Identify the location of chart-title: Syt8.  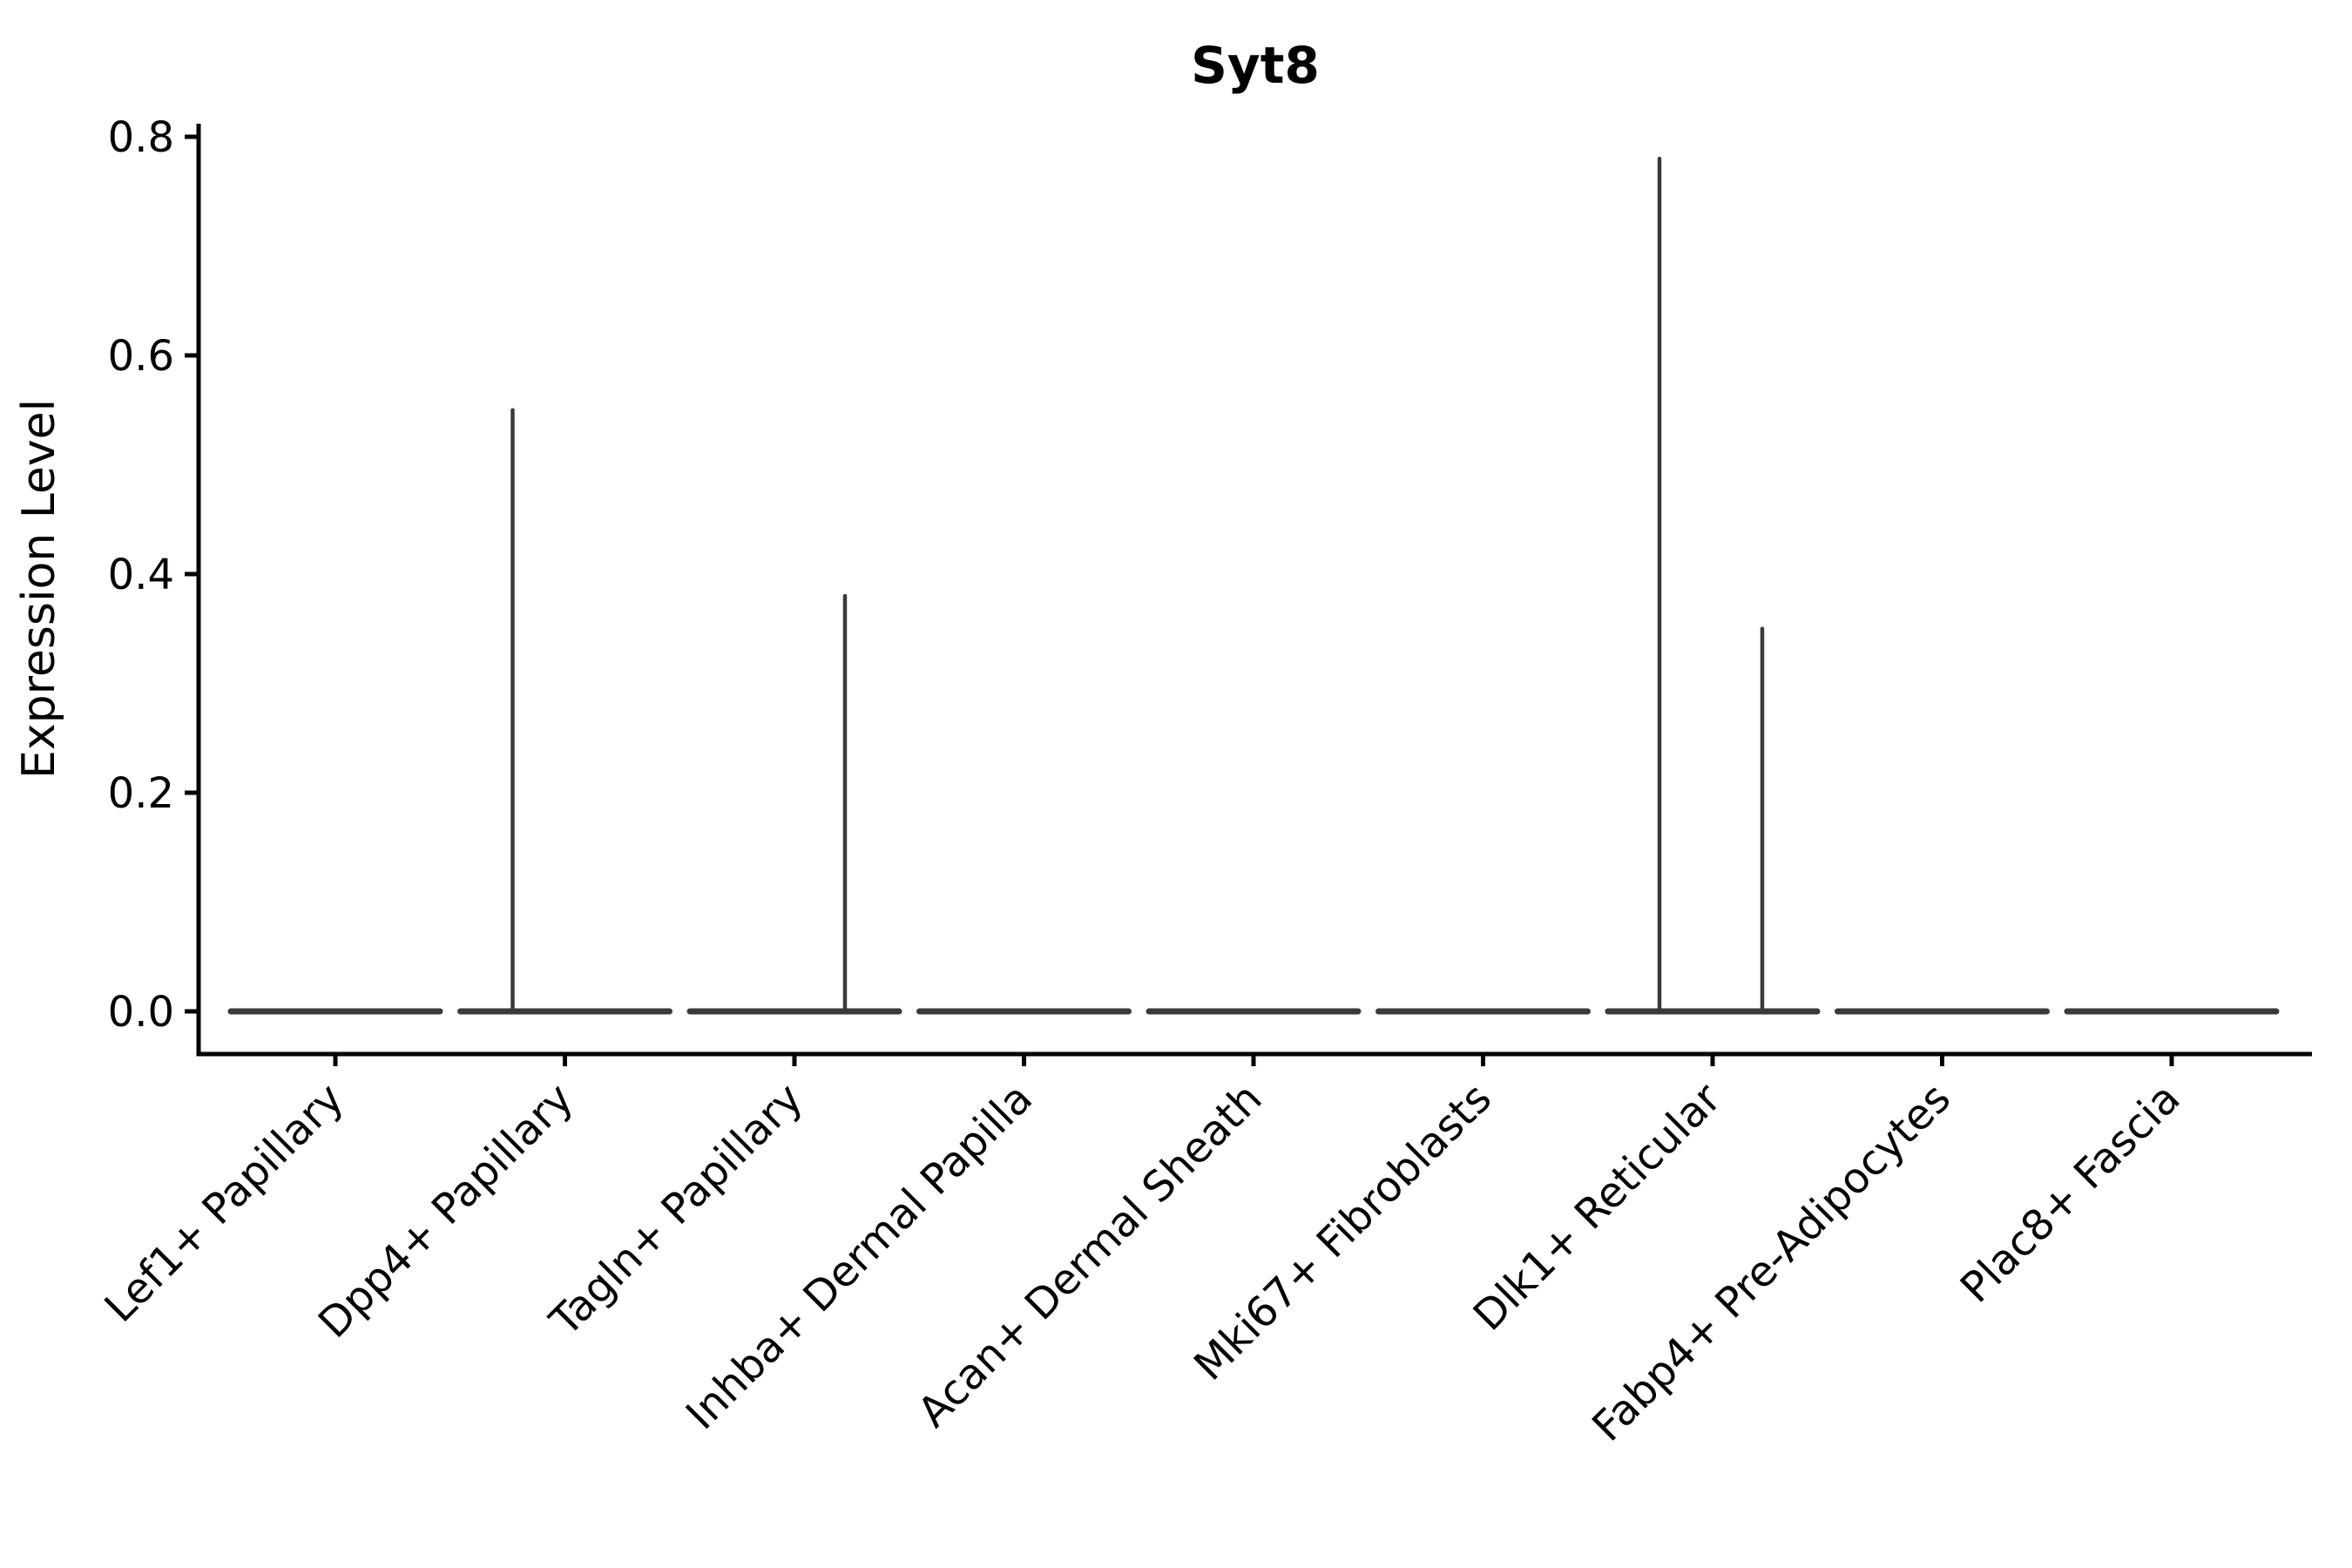
(1255, 66).